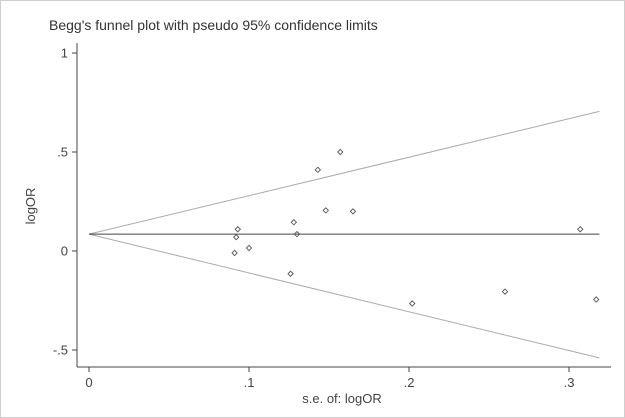 Image resolution: width=625 pixels, height=418 pixels. Describe the element at coordinates (341, 398) in the screenshot. I see `x-axis-label: s.e. of: logOR` at that location.